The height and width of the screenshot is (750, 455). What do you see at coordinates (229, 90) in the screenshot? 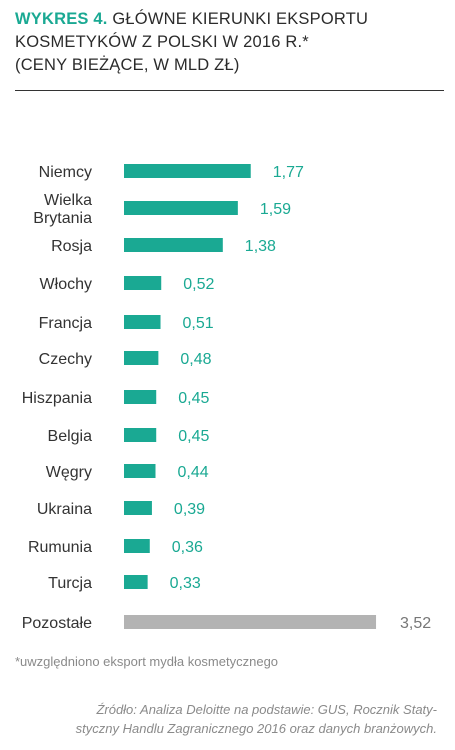
I see `title-divider` at bounding box center [229, 90].